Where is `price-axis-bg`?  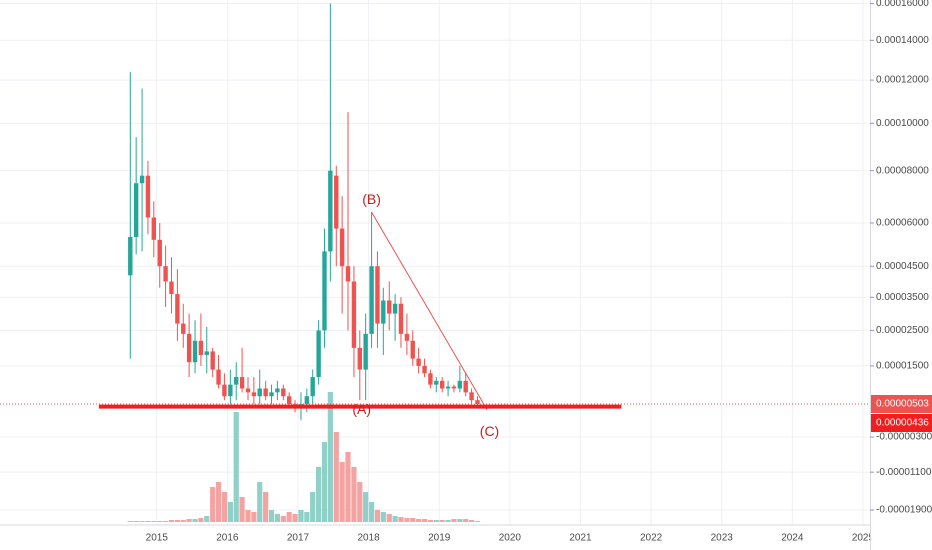 price-axis-bg is located at coordinates (901, 275).